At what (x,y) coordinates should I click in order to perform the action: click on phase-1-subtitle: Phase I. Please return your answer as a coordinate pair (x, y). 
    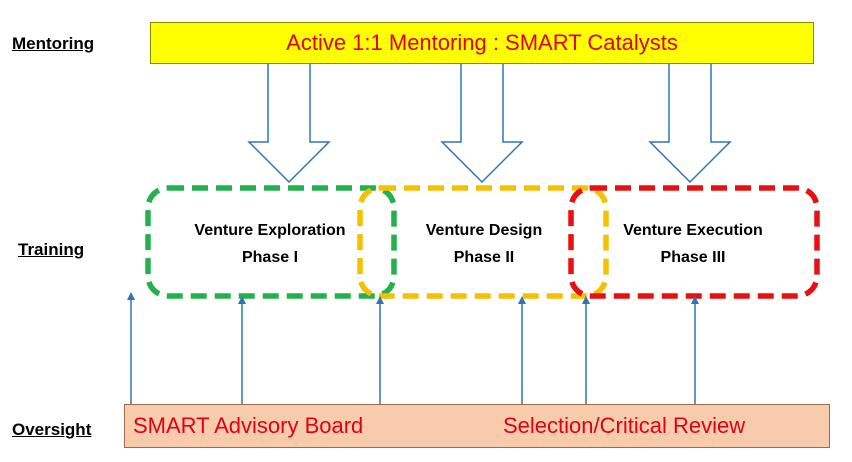
    Looking at the image, I should click on (270, 257).